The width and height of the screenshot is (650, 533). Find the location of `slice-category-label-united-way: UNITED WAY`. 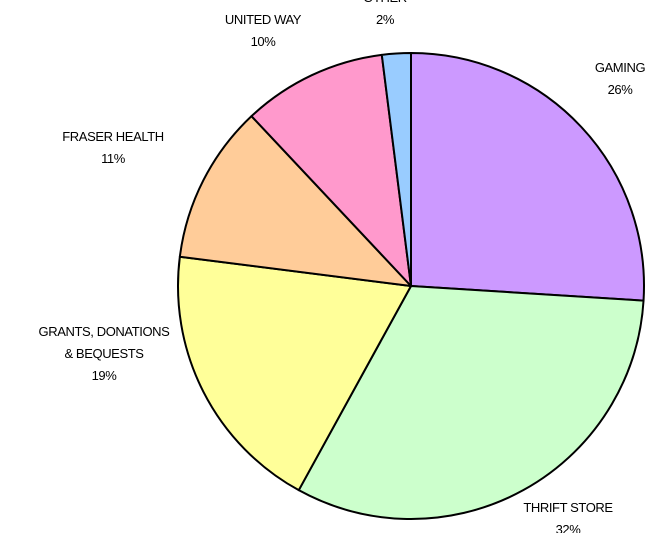

slice-category-label-united-way: UNITED WAY is located at coordinates (263, 19).